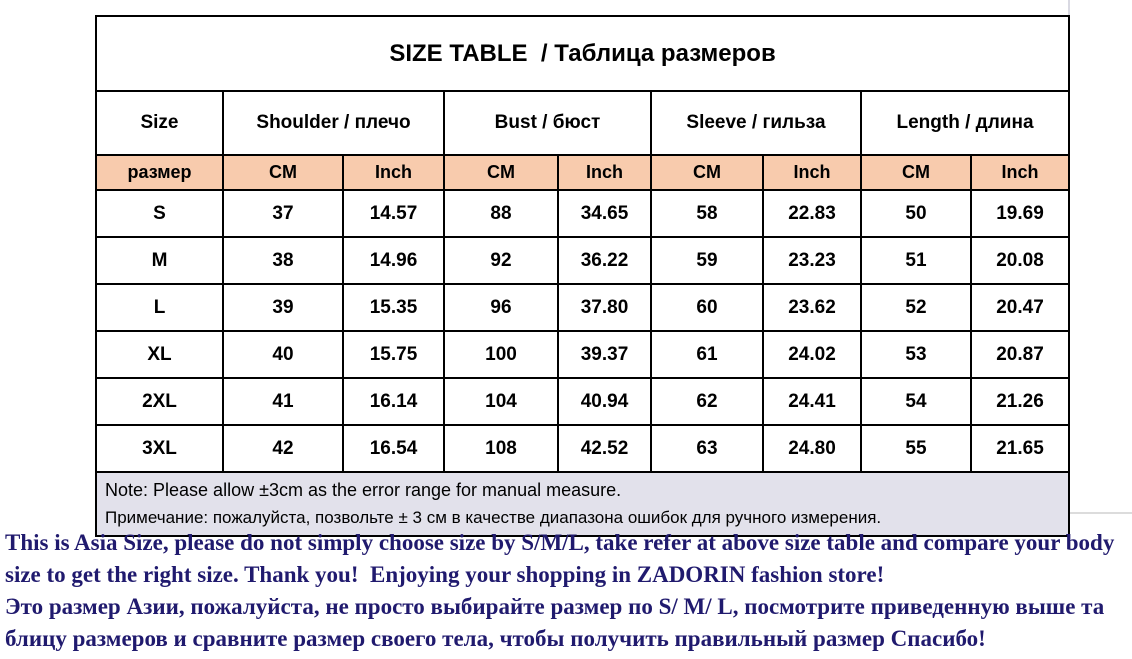  I want to click on value-cell: 15.75, so click(393, 354).